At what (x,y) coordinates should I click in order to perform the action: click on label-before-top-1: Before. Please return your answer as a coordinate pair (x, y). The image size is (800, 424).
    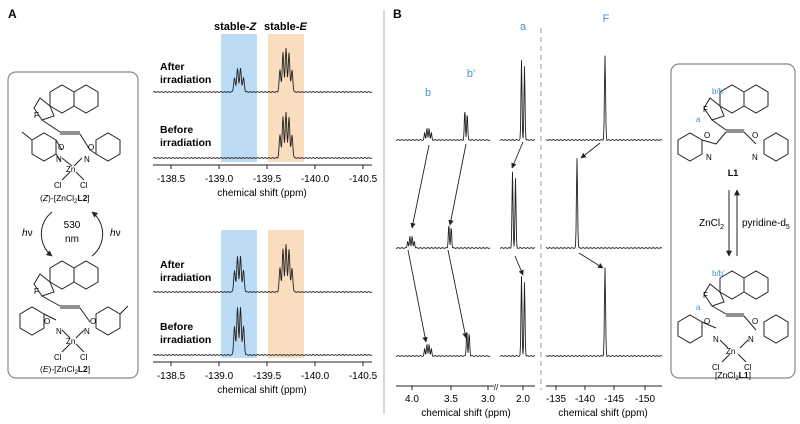
    Looking at the image, I should click on (176, 130).